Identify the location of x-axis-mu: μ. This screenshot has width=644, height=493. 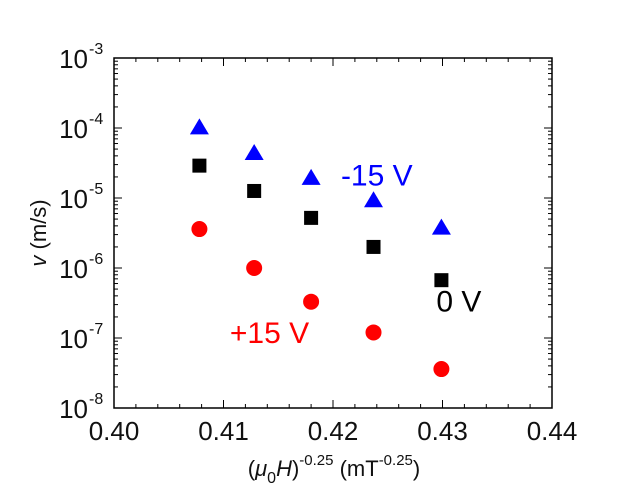
(260, 468).